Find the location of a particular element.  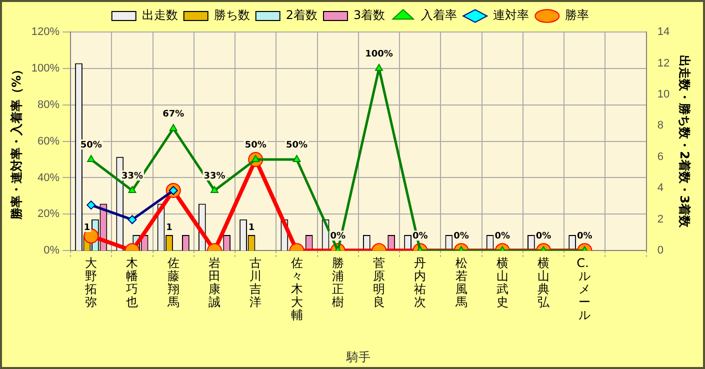

x-tick-label: 木幡巧也 is located at coordinates (132, 282).